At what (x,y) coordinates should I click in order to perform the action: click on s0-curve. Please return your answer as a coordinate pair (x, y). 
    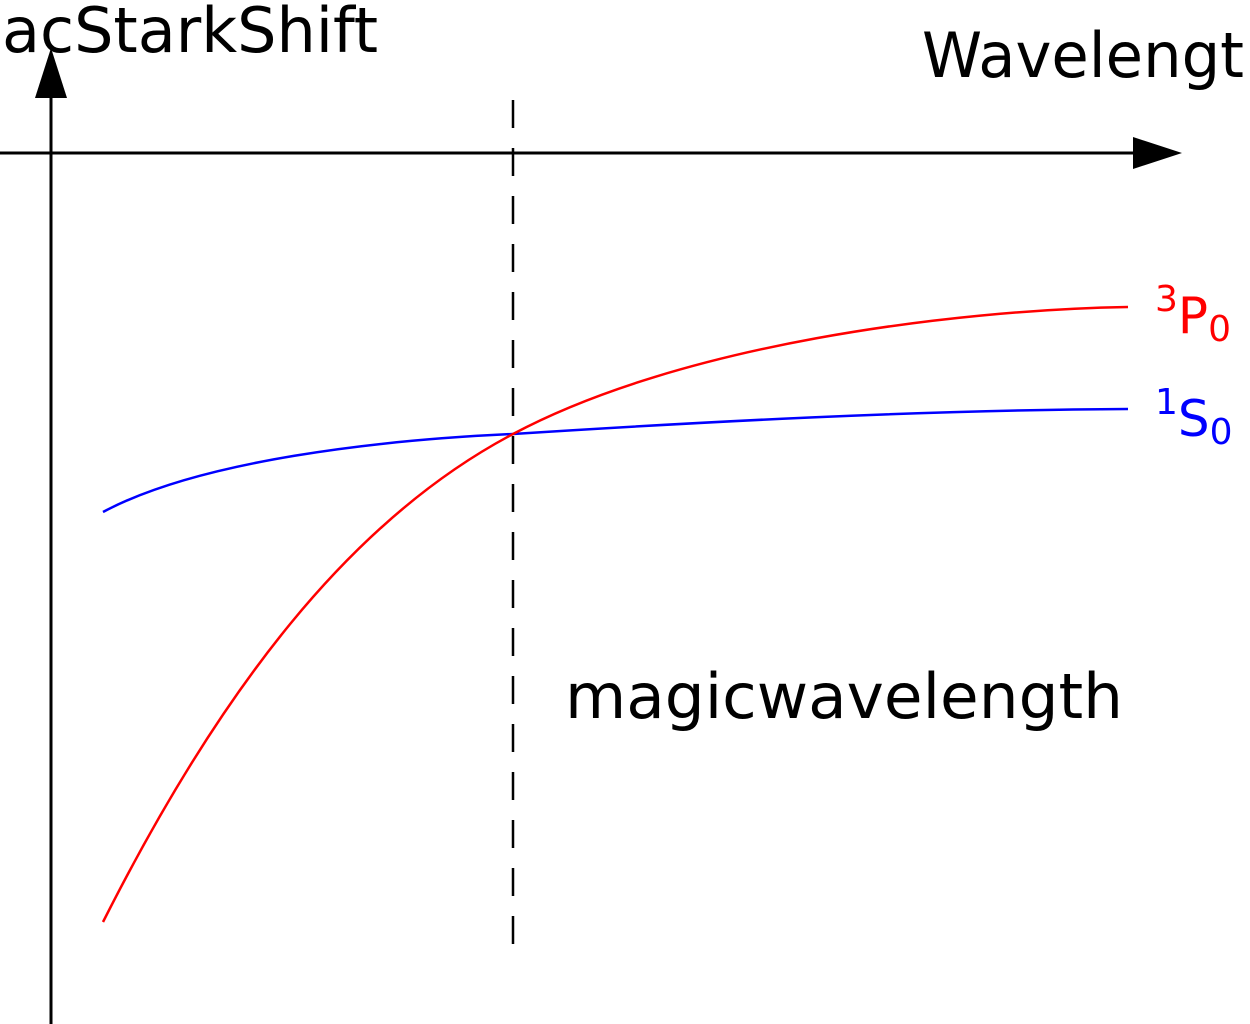
    Looking at the image, I should click on (615, 460).